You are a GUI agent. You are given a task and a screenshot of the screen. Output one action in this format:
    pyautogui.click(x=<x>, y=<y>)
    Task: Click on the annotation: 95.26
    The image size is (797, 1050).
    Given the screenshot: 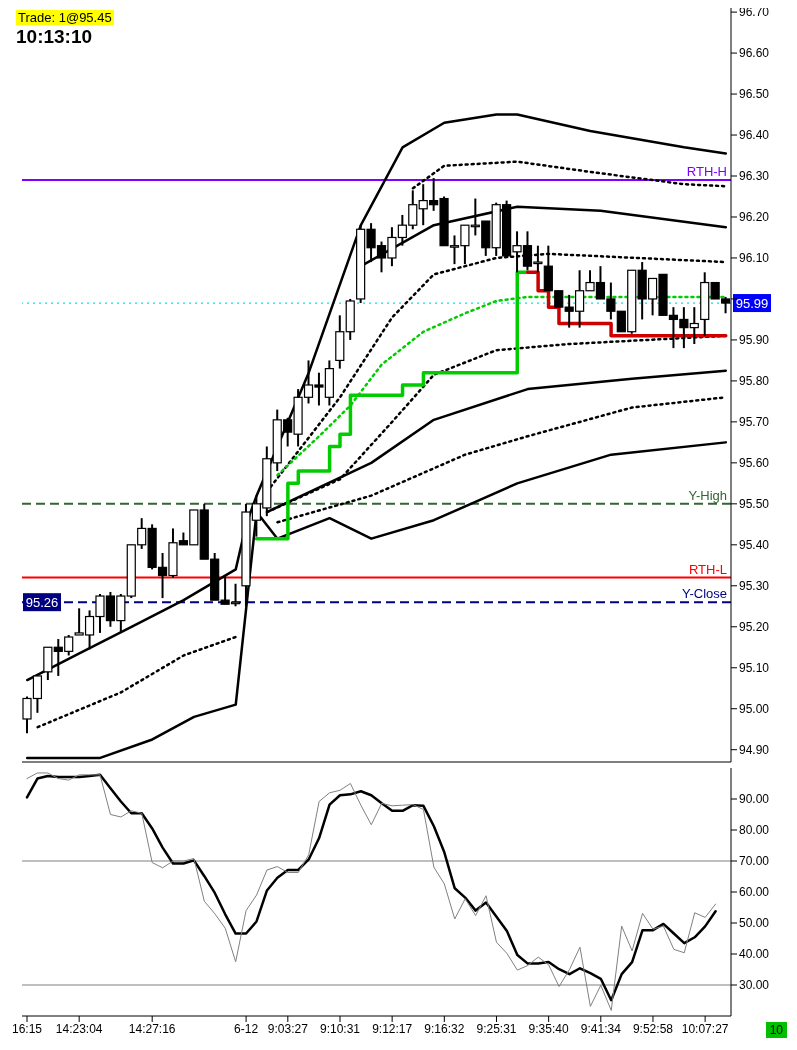 What is the action you would take?
    pyautogui.click(x=42, y=603)
    